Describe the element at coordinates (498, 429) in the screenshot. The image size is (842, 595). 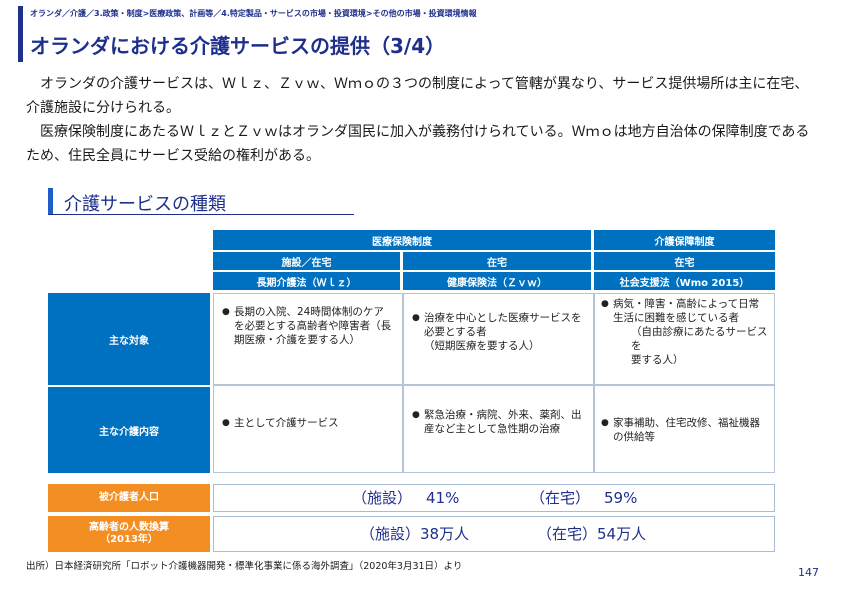
I see `cell-content-zvw: ● 緊急治療・病院、外来、薬剤、出産など主として急性期の治療` at that location.